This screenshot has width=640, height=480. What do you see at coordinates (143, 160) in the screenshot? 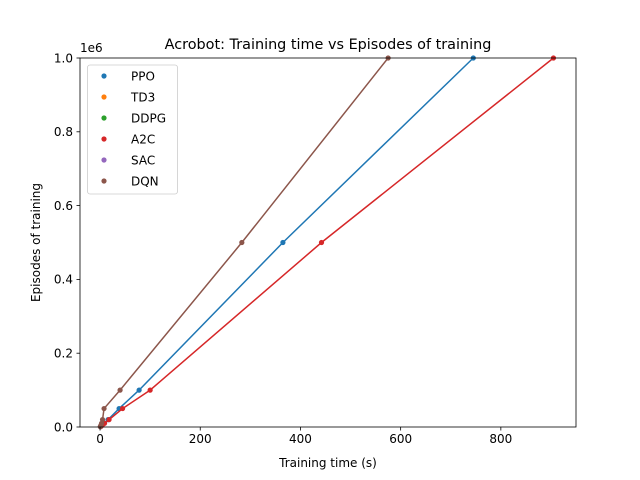
I see `legend-label: SAC` at bounding box center [143, 160].